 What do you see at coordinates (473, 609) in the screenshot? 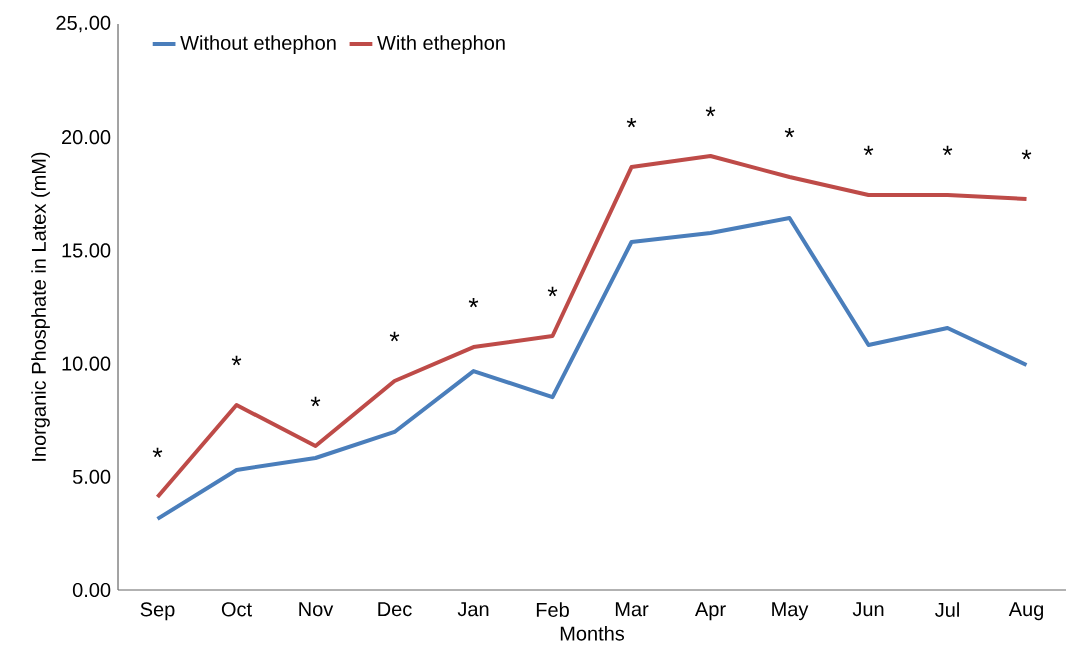
I see `x-tick-label: Jan` at bounding box center [473, 609].